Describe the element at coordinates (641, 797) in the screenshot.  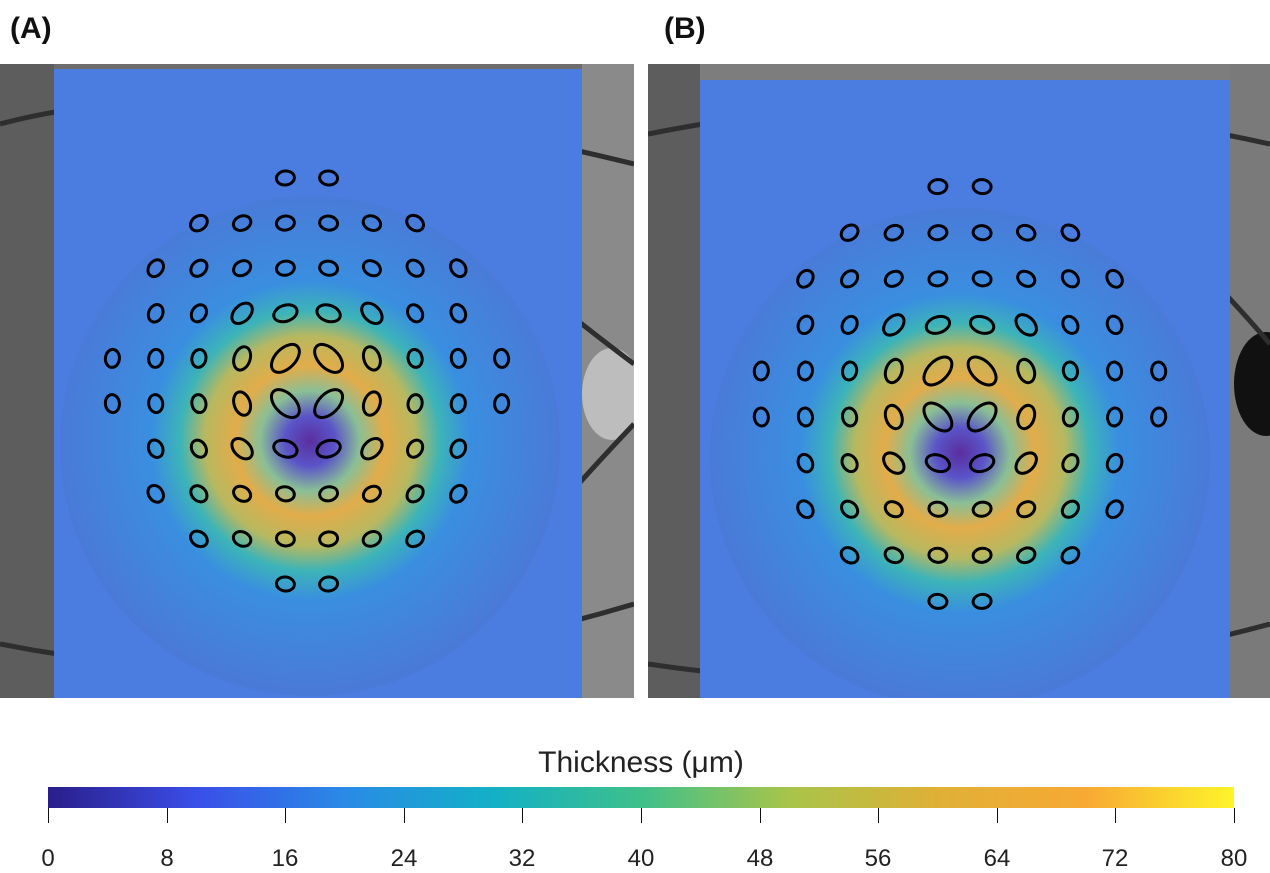
I see `colorbar-gradient` at that location.